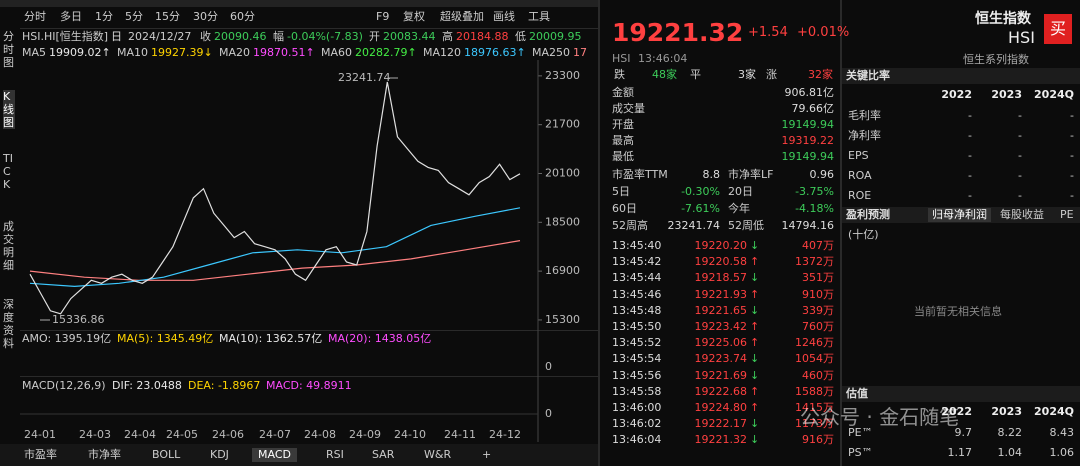  Describe the element at coordinates (438, 454) in the screenshot. I see `indicator-tab: W&R` at that location.